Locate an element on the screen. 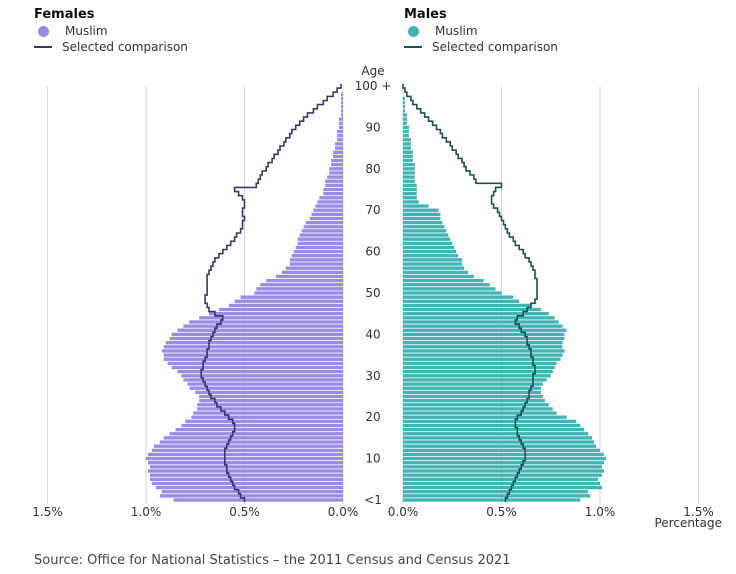 The image size is (736, 574). female-legend-series: Muslim is located at coordinates (111, 31).